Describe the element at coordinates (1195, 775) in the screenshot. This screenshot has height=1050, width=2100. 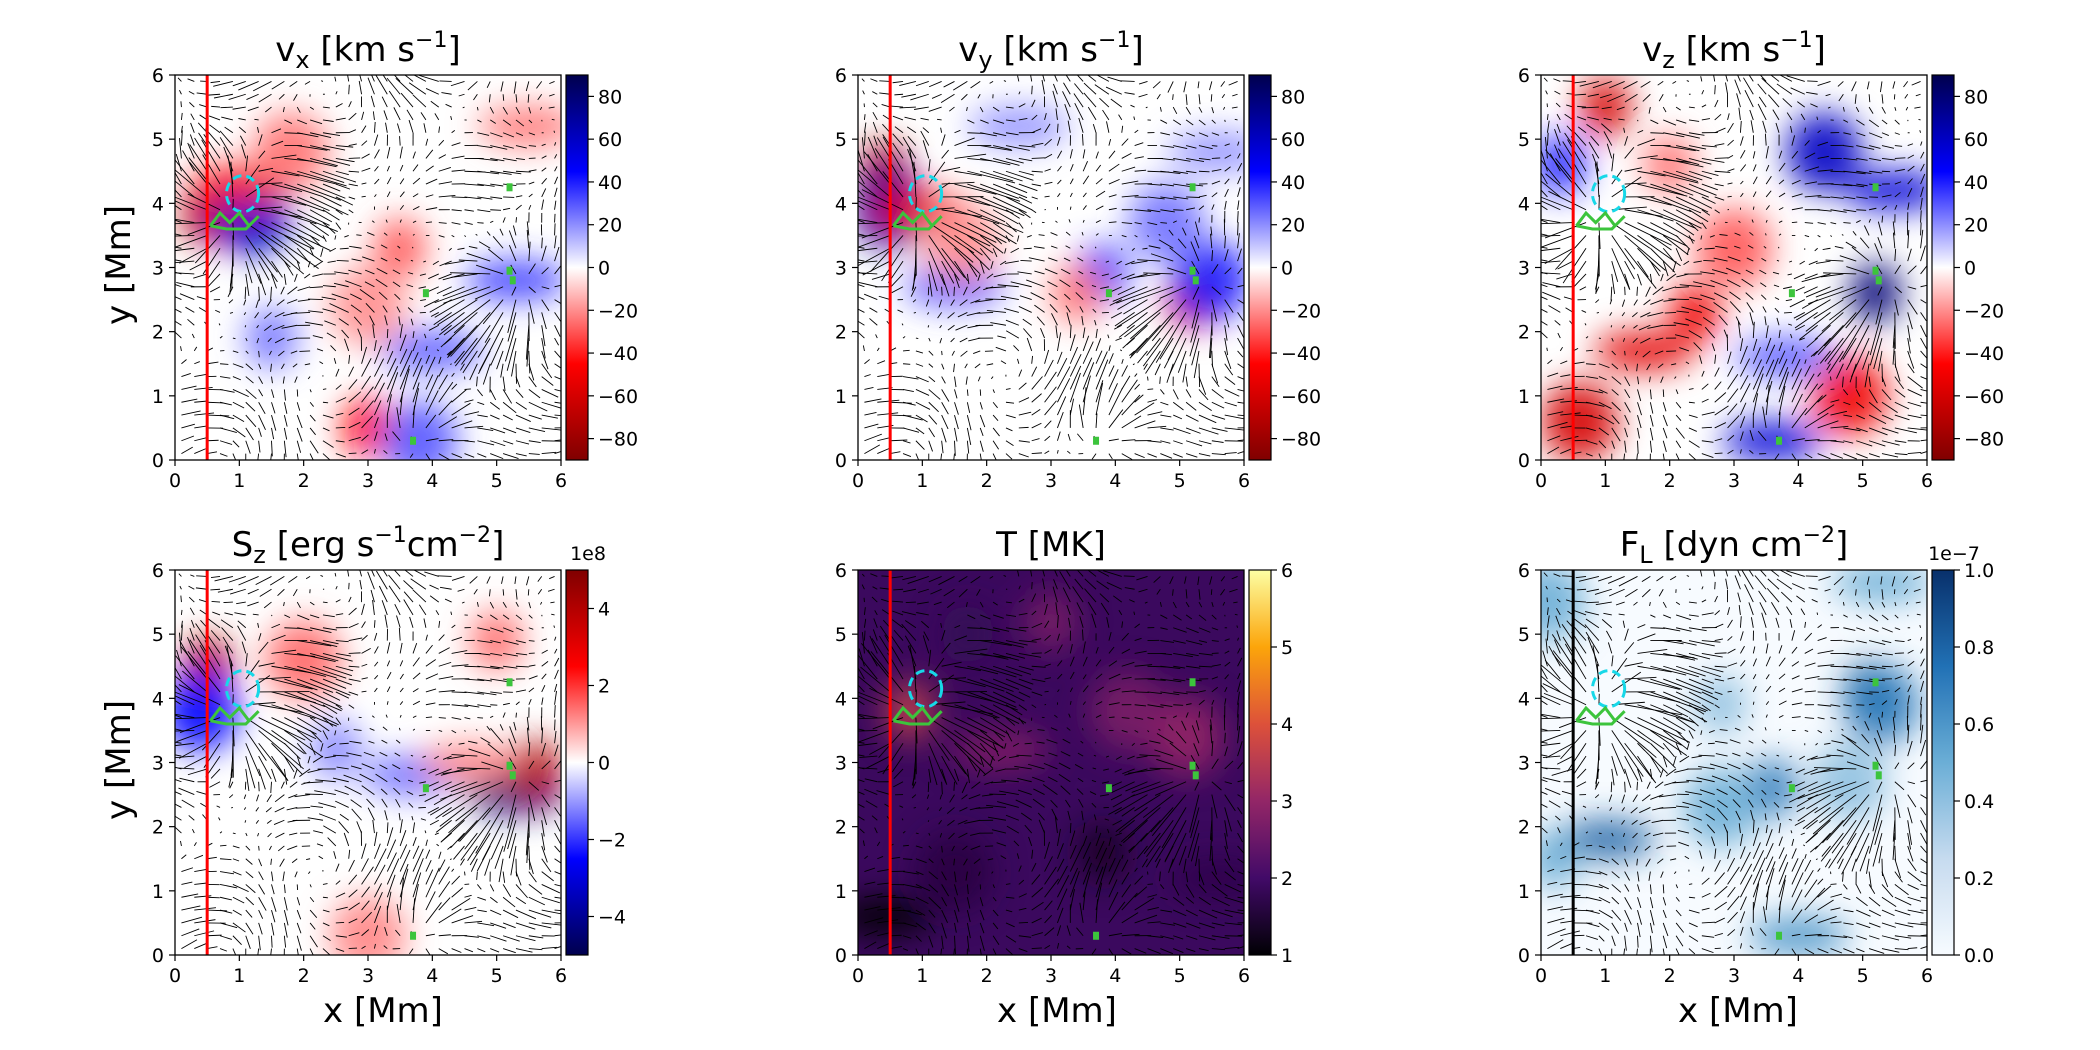
I see `green-marker` at that location.